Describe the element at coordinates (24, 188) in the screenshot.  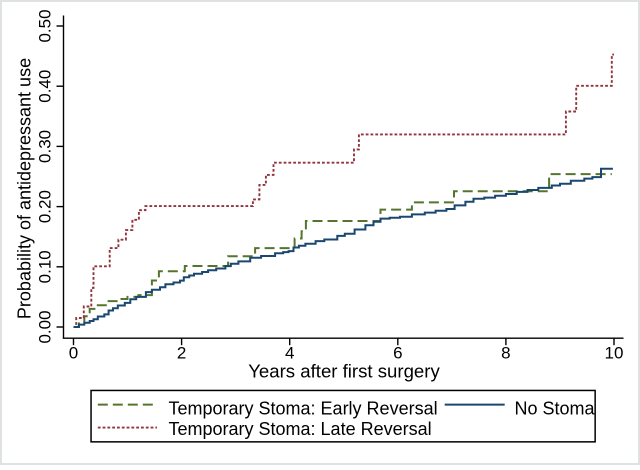
I see `svg-text:Probability of antidepressant: Probability of antidepressant use` at that location.